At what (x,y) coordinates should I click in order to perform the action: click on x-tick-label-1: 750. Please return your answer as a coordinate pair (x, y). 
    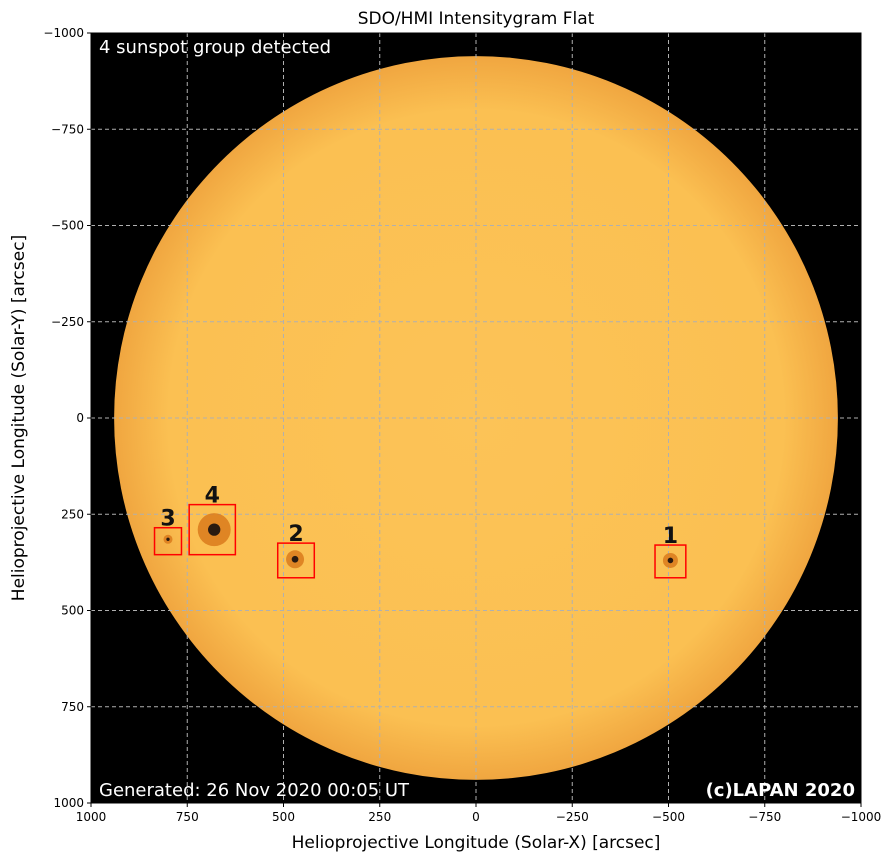
    Looking at the image, I should click on (187, 817).